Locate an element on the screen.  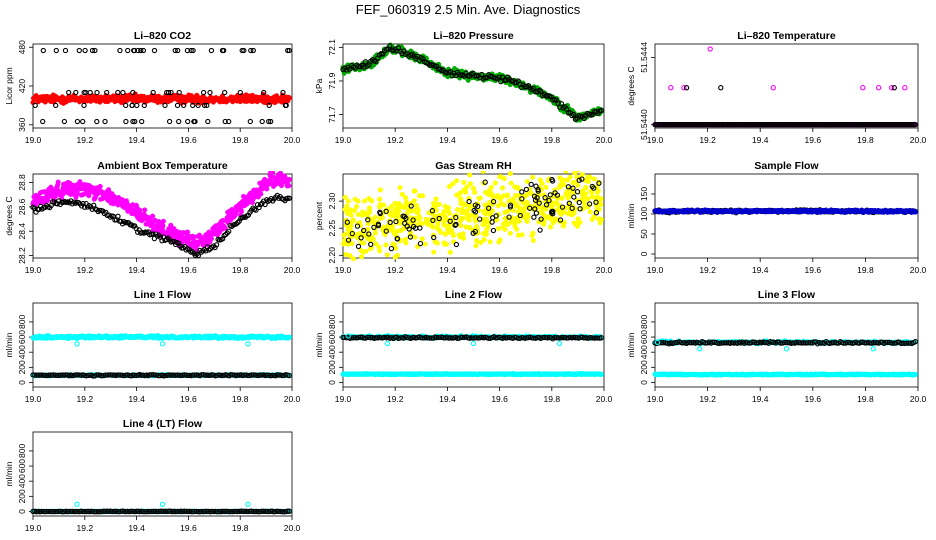
x-tick-label: 20.0 is located at coordinates (918, 140).